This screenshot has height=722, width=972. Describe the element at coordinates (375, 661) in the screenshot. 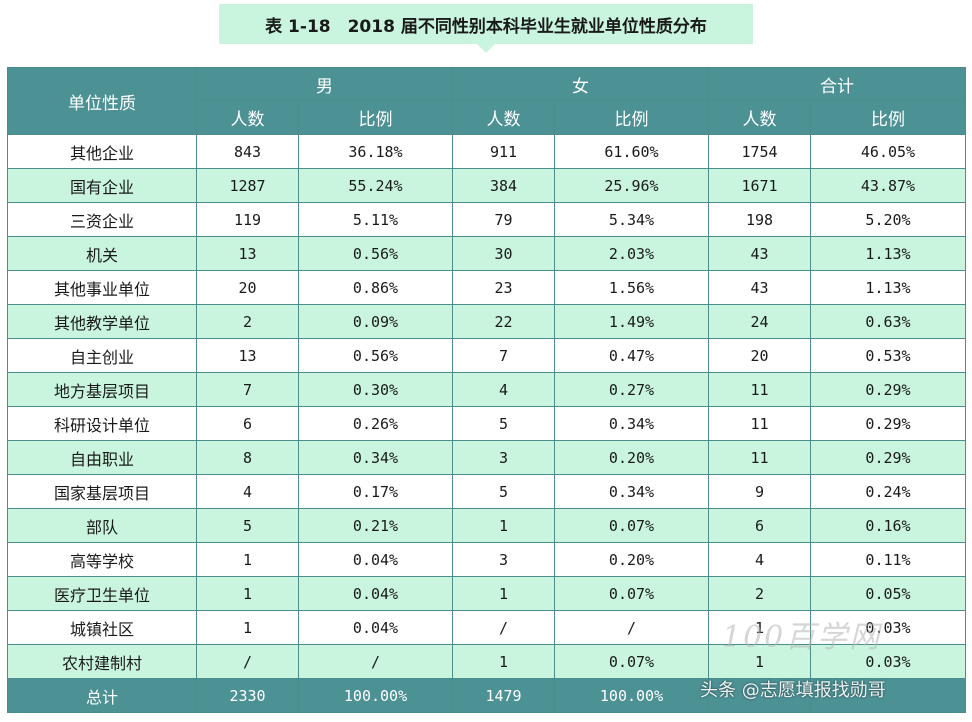

I see `cell-male-ratio: /` at that location.